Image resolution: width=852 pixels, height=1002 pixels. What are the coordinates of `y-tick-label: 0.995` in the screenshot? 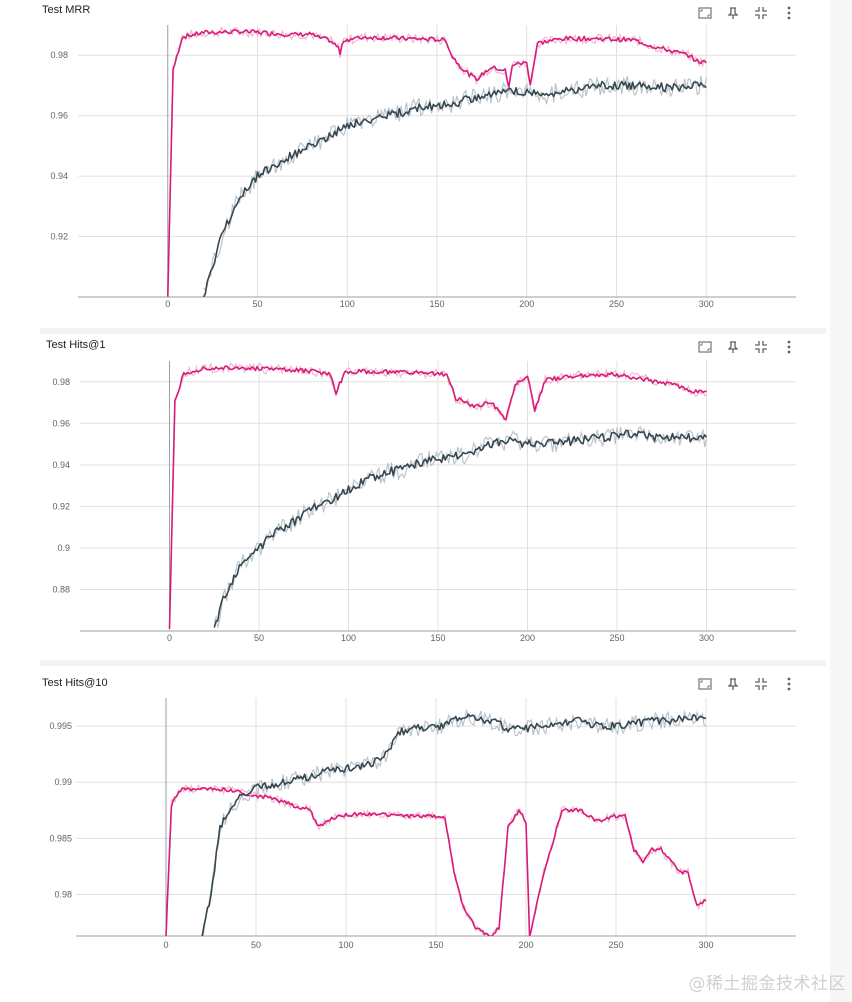 It's located at (60, 726).